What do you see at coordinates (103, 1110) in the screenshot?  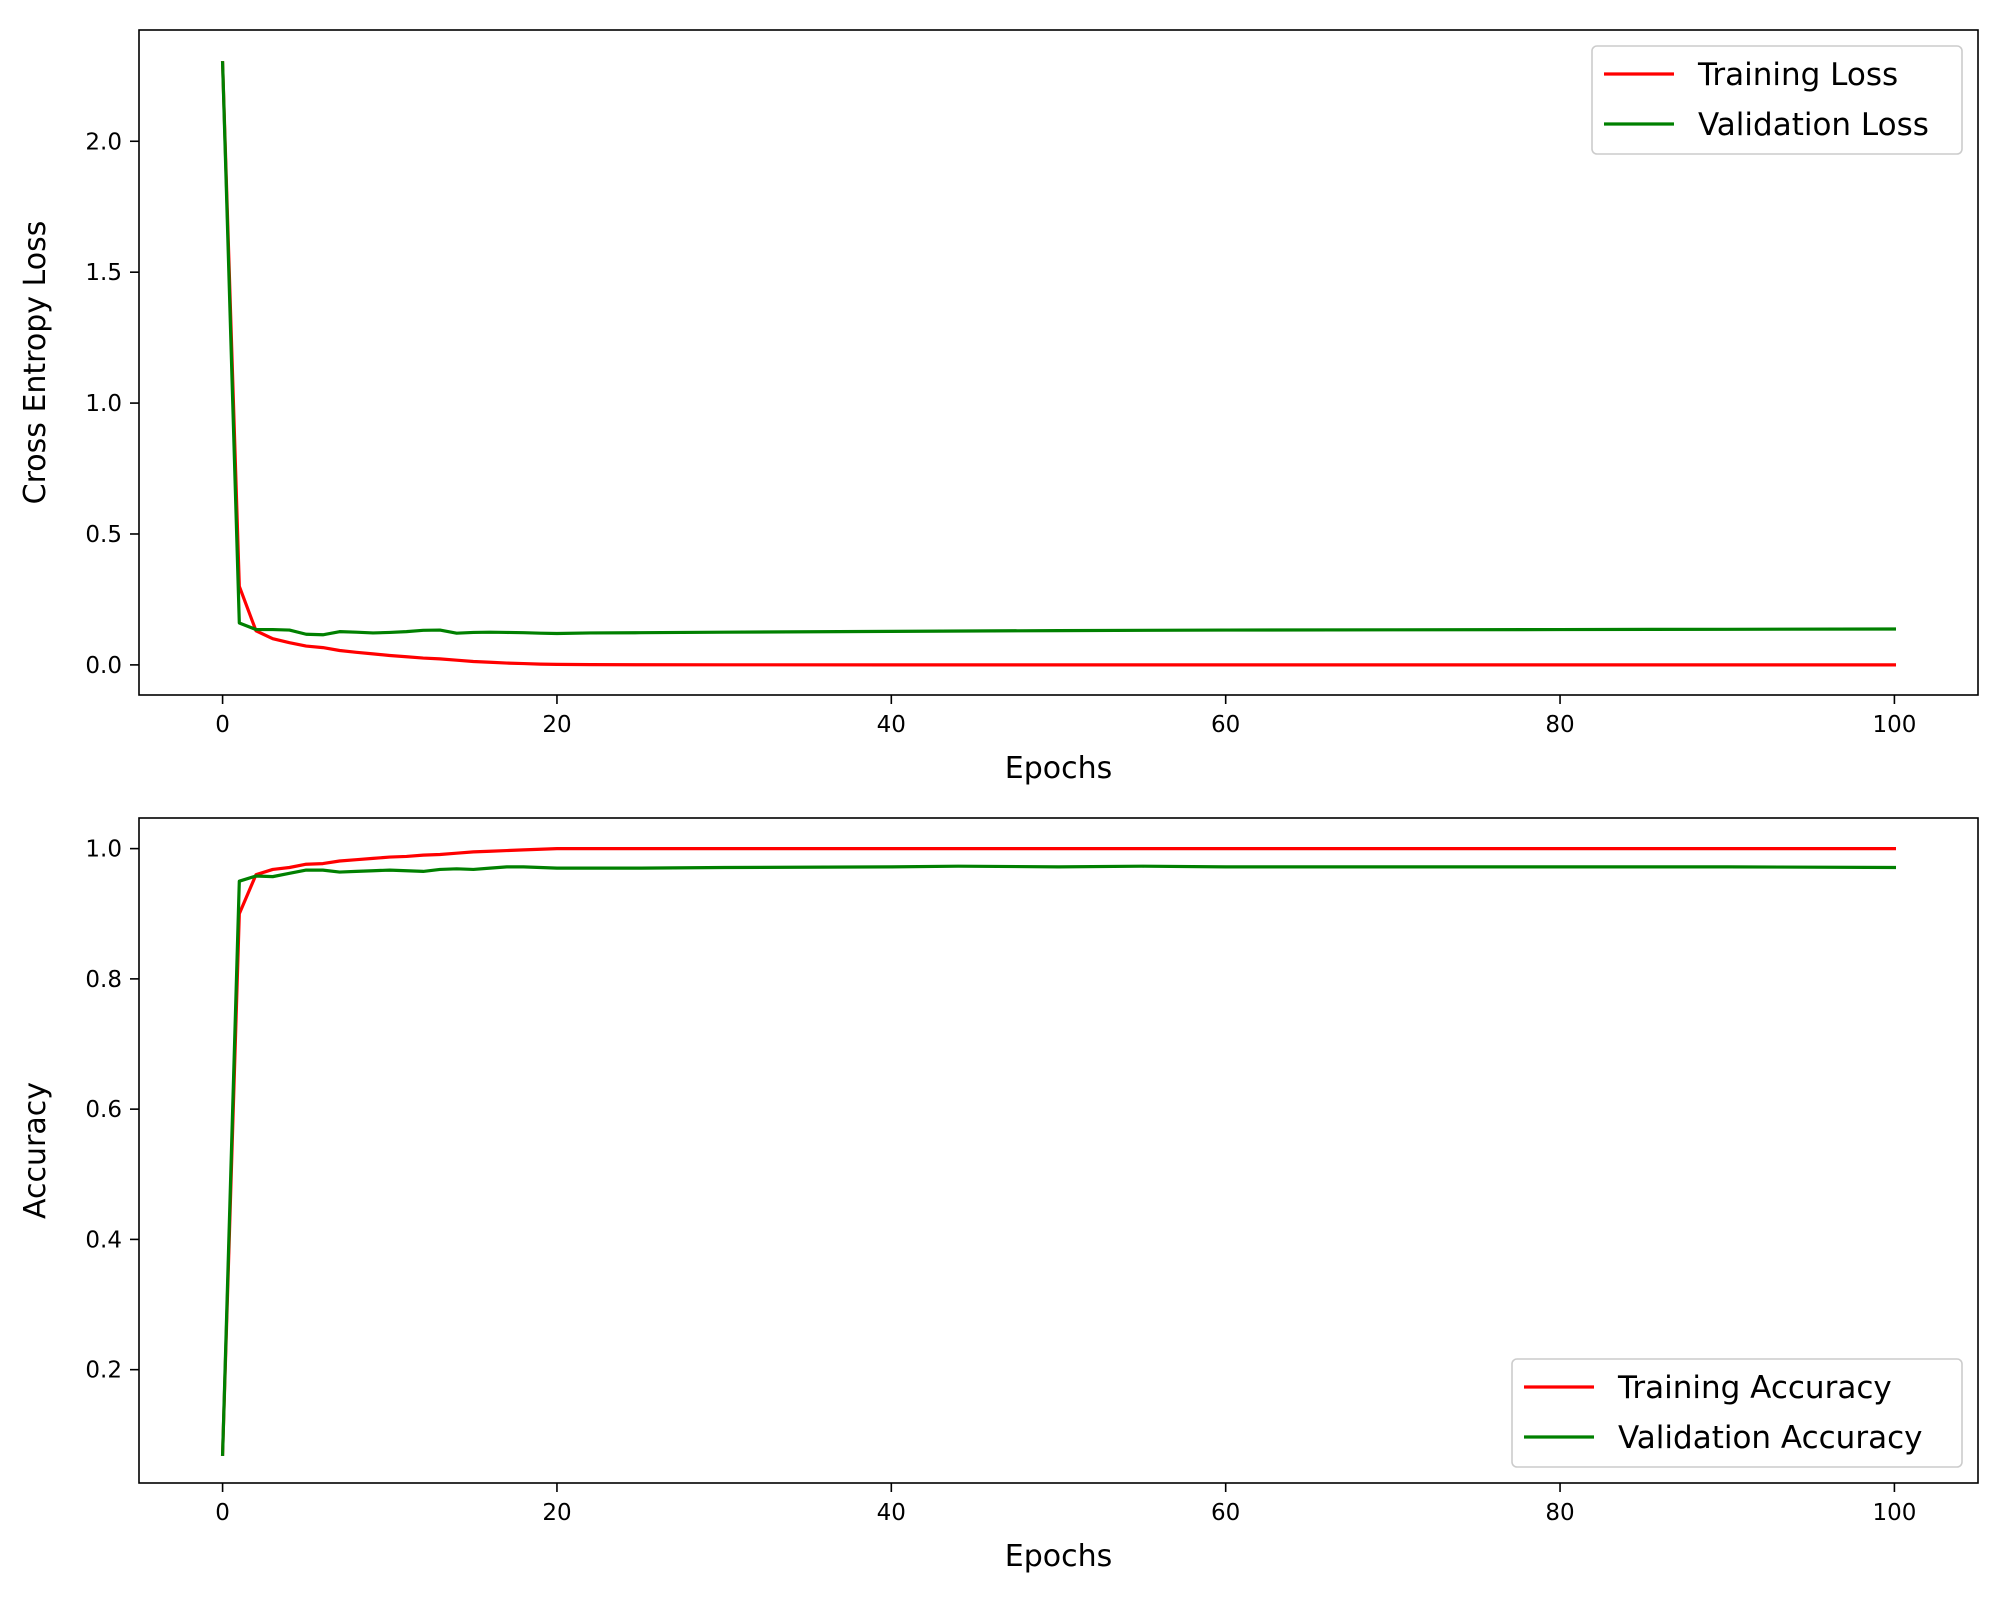 I see `y-tick-label: 0.6` at bounding box center [103, 1110].